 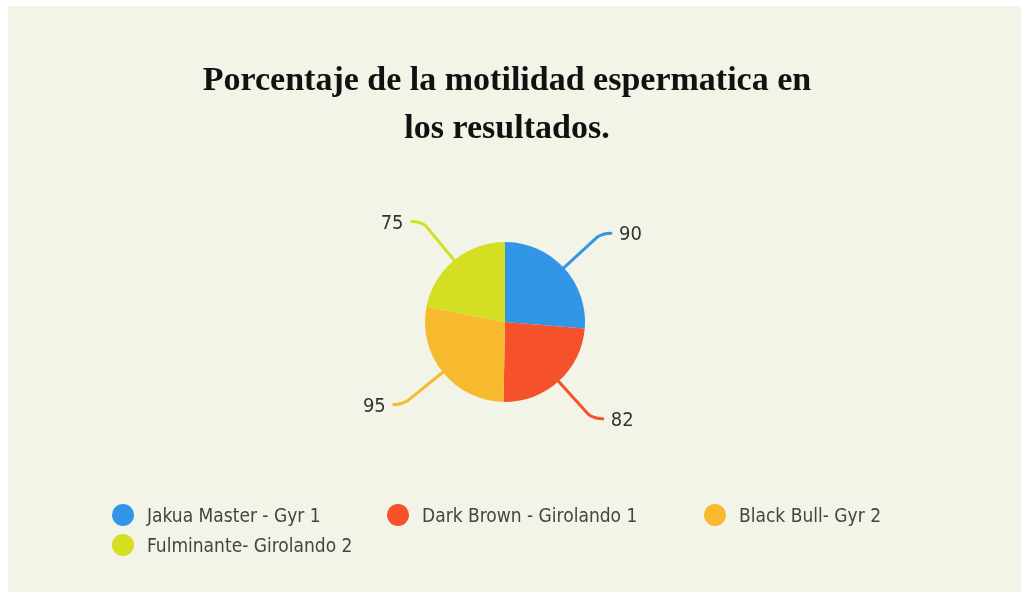 What do you see at coordinates (622, 418) in the screenshot?
I see `data-label: 82` at bounding box center [622, 418].